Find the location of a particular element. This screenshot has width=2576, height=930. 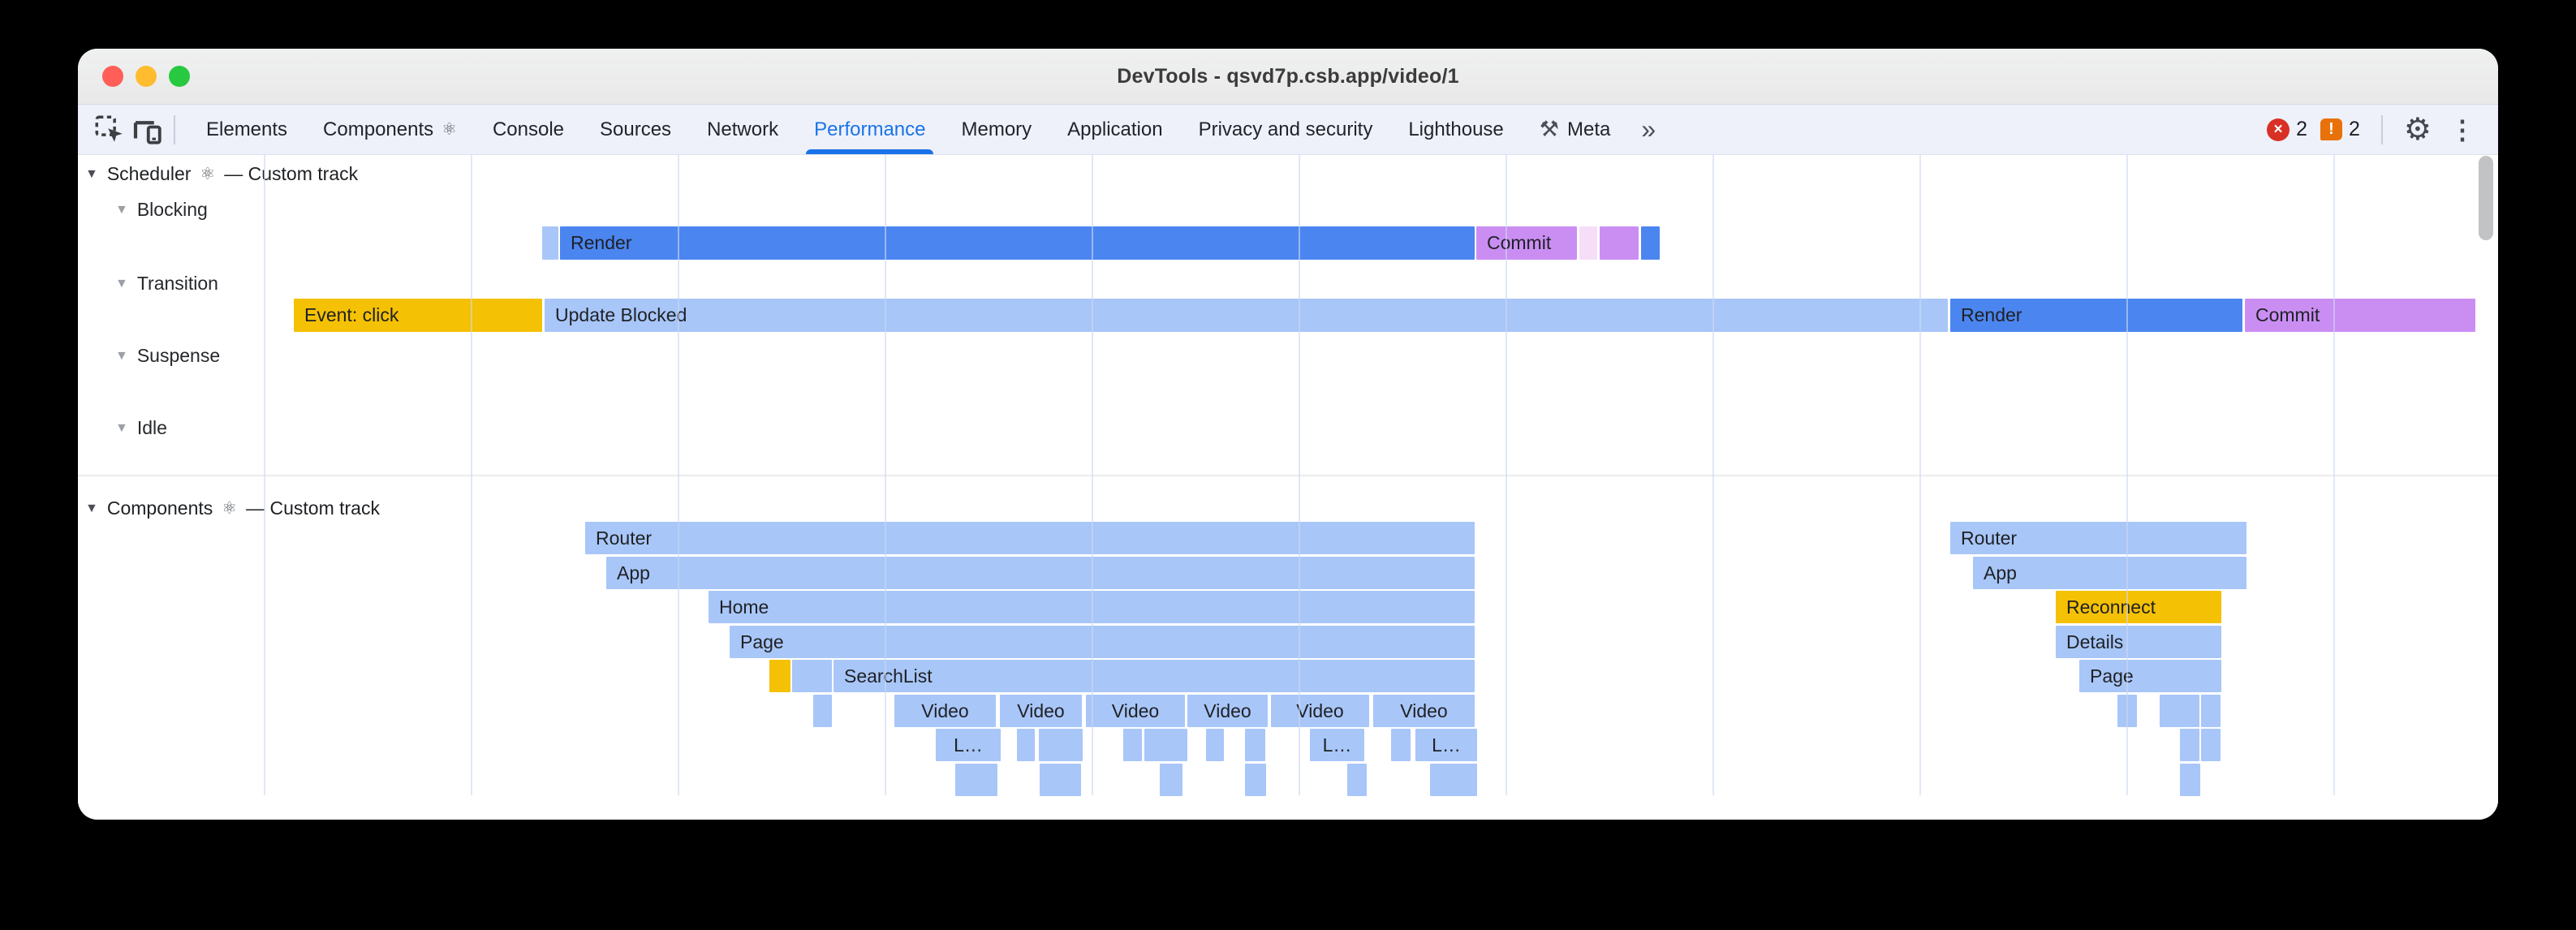

tab-label: Performance is located at coordinates (870, 129).